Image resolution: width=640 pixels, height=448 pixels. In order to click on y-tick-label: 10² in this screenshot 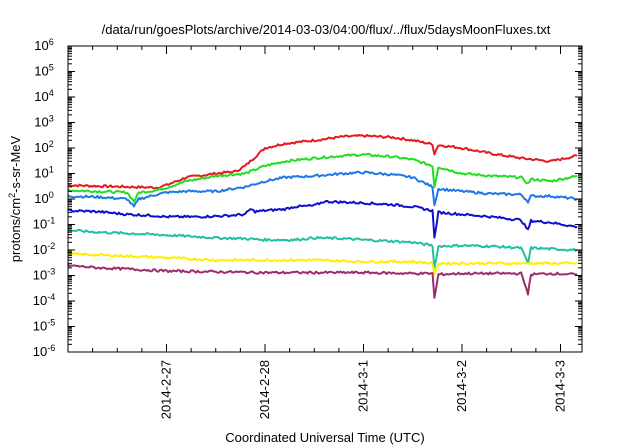, I will do `click(43, 147)`.